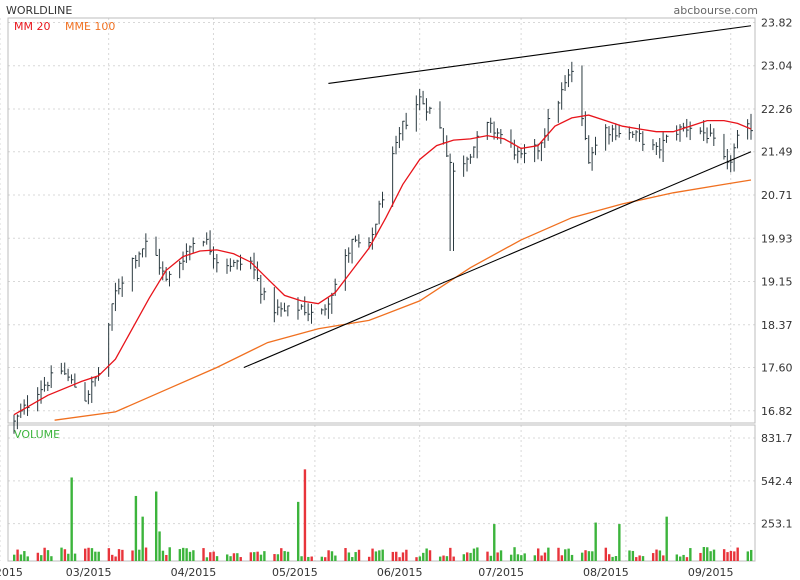 This screenshot has width=800, height=580. What do you see at coordinates (32, 26) in the screenshot?
I see `legend-mm20: MM 20` at bounding box center [32, 26].